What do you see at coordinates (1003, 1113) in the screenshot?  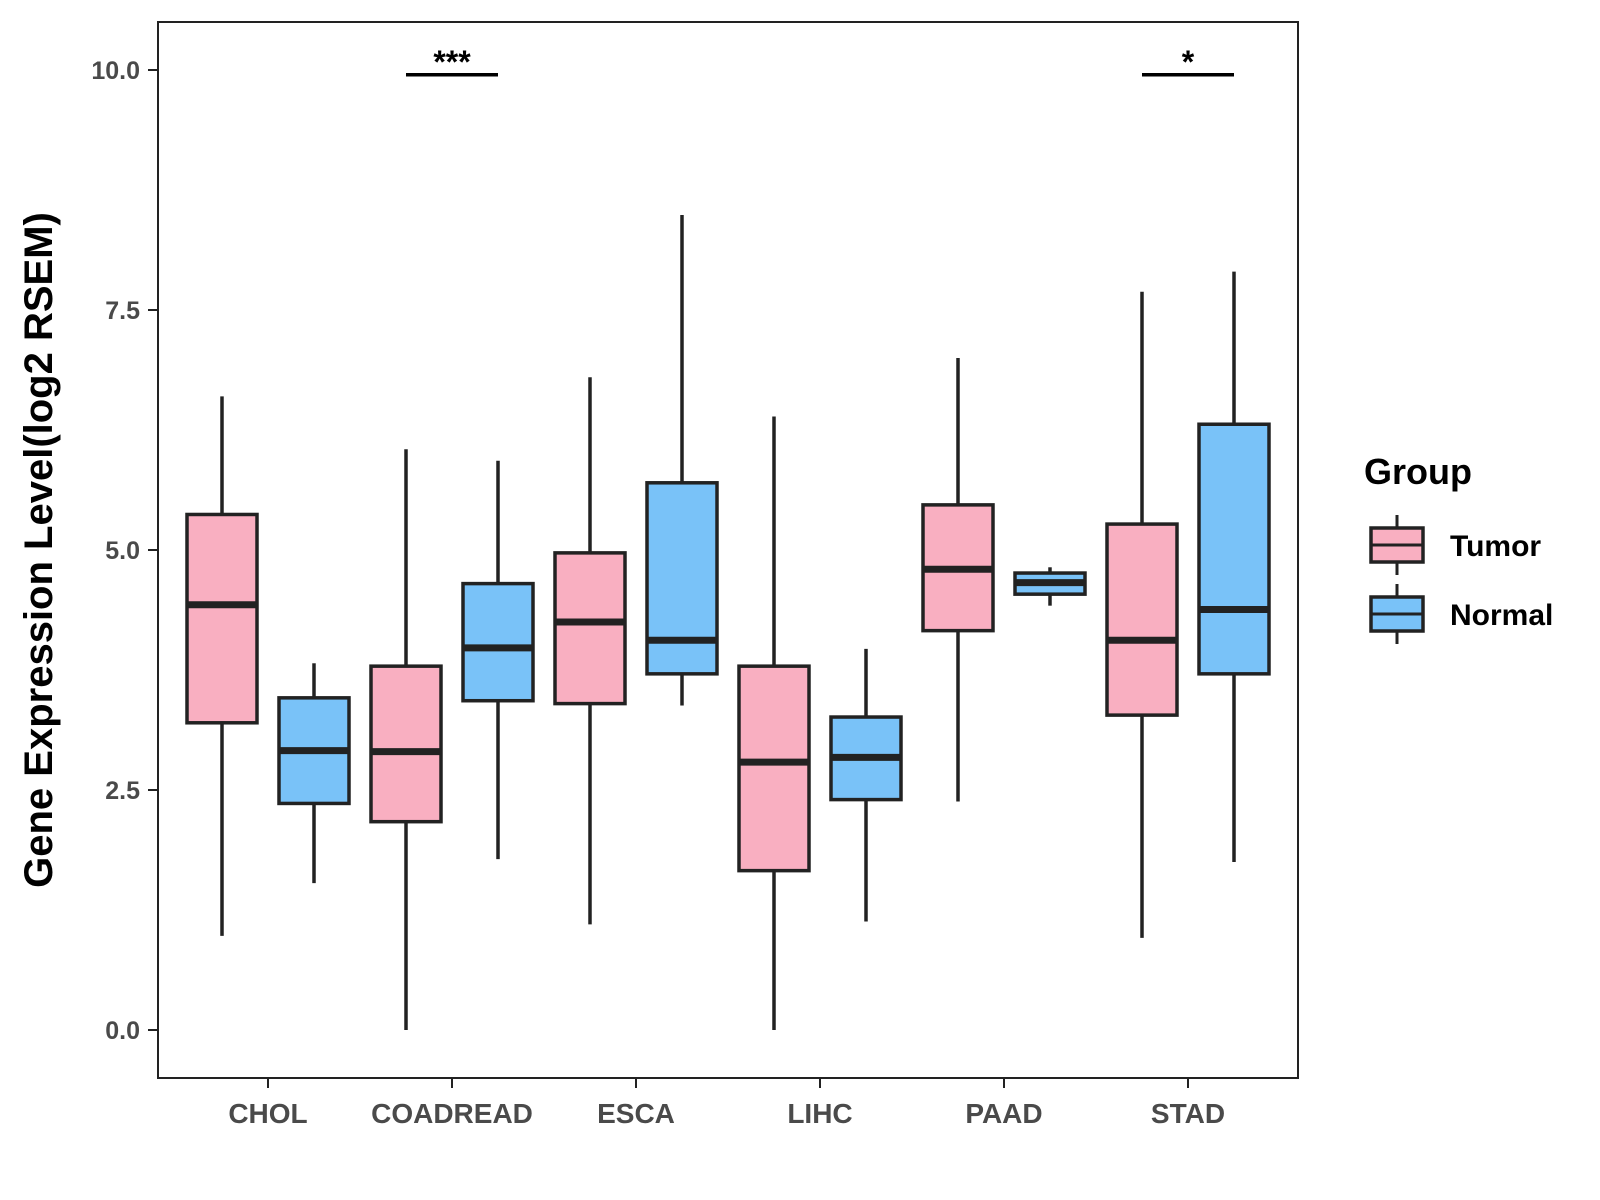 I see `x-tick-label-paad: PAAD` at bounding box center [1003, 1113].